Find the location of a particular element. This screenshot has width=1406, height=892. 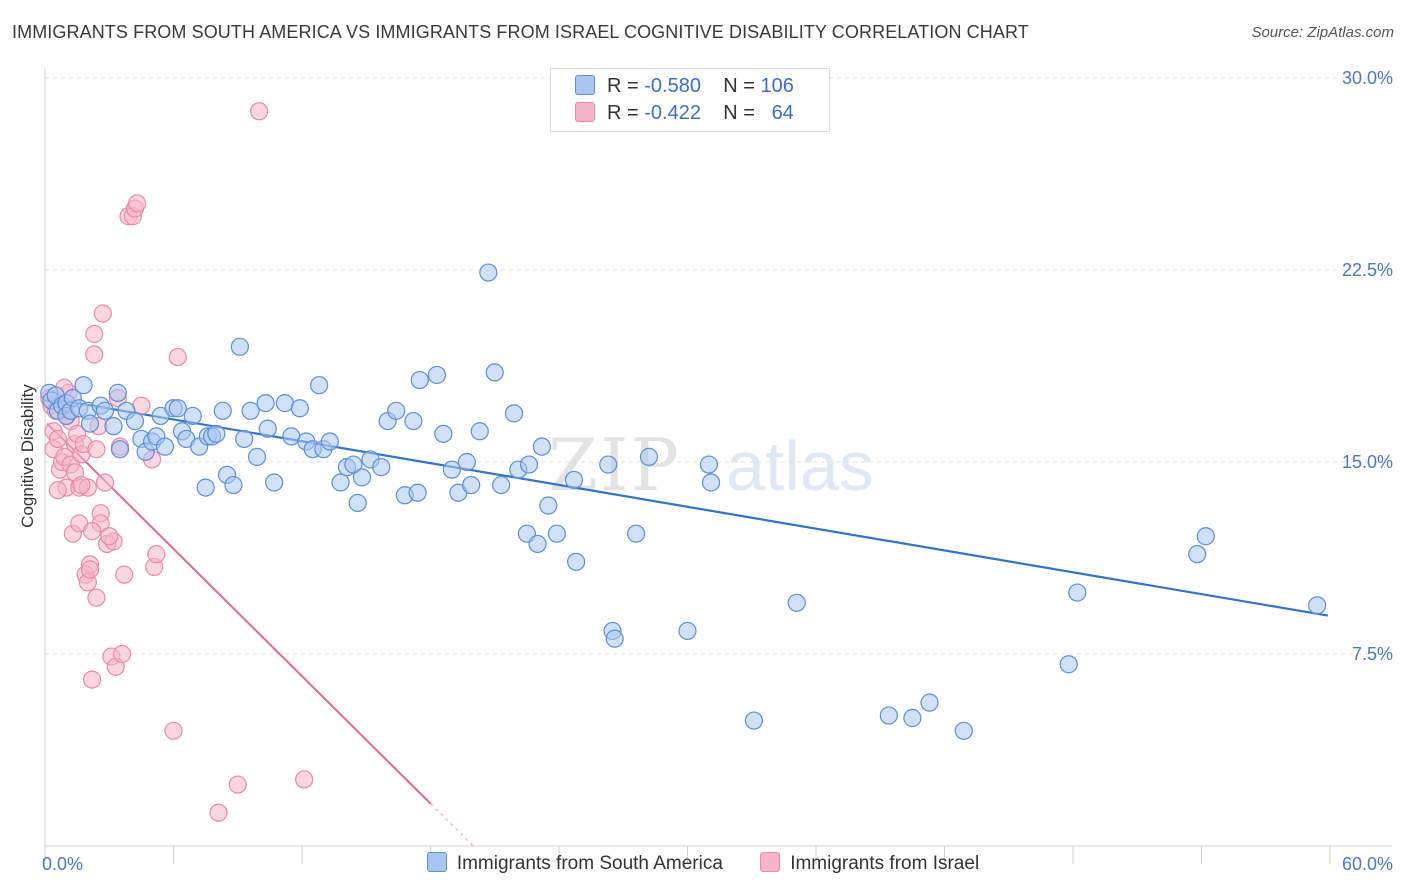

source-credit: Source: ZipAtlas.com is located at coordinates (1322, 32).